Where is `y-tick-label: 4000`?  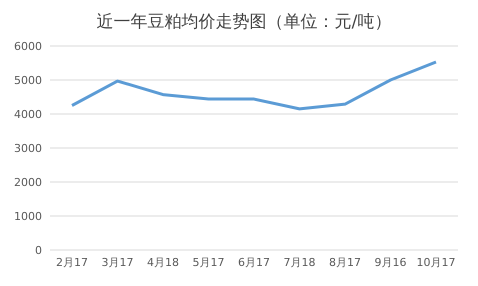 y-tick-label: 4000 is located at coordinates (28, 114).